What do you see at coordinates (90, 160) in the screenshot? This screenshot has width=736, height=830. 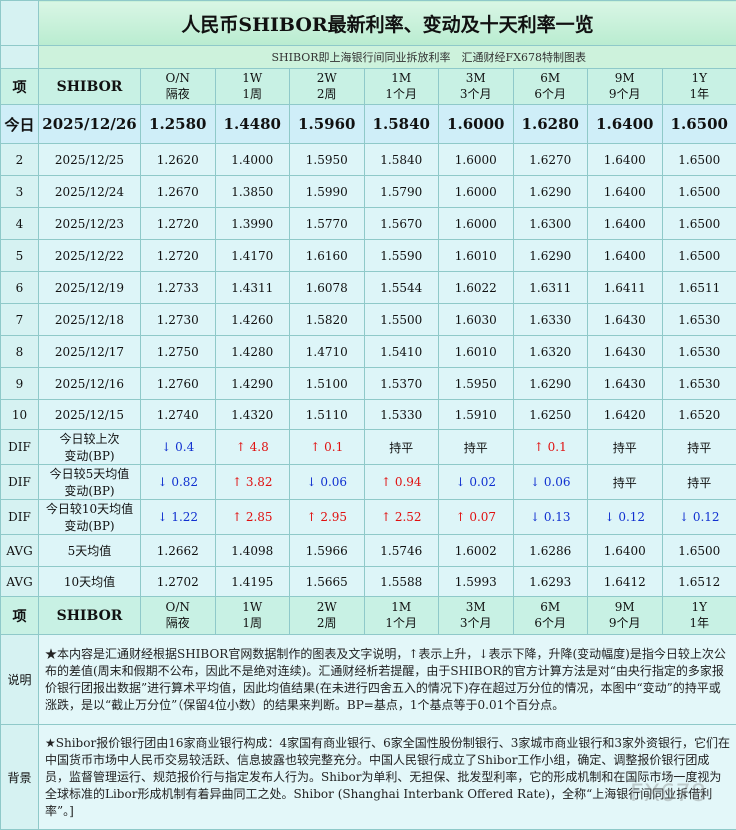 I see `date: 2025/12/25` at bounding box center [90, 160].